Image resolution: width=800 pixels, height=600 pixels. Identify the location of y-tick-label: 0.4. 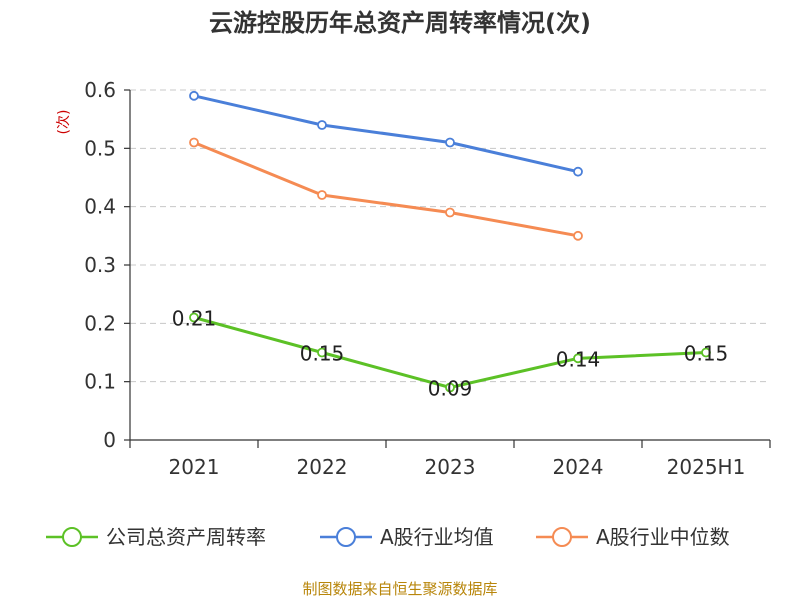
(100, 207).